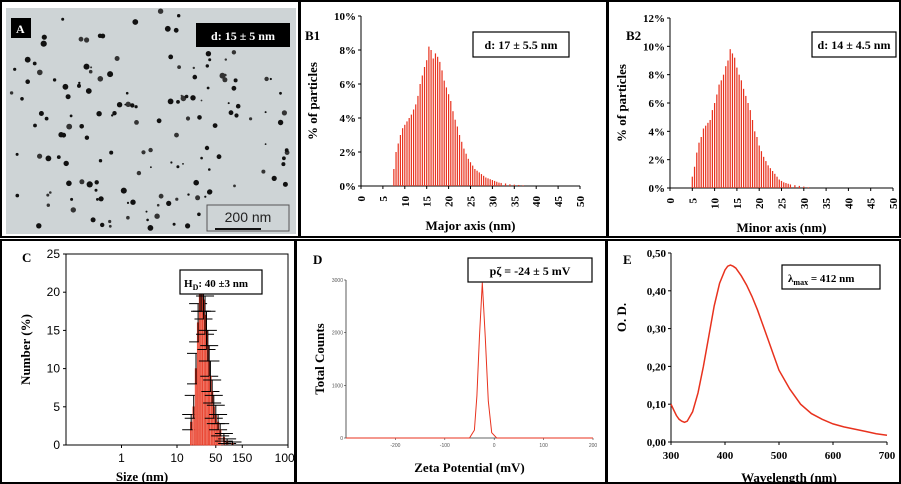 This screenshot has width=901, height=484. I want to click on b1-y-tick-label: 10%, so click(345, 17).